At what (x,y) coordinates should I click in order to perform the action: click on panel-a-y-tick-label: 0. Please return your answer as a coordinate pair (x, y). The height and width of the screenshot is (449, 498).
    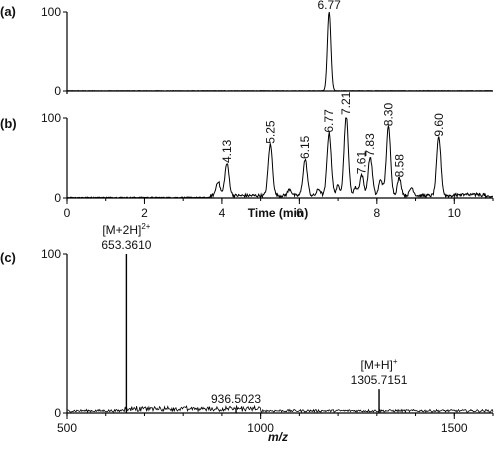
    Looking at the image, I should click on (57, 91).